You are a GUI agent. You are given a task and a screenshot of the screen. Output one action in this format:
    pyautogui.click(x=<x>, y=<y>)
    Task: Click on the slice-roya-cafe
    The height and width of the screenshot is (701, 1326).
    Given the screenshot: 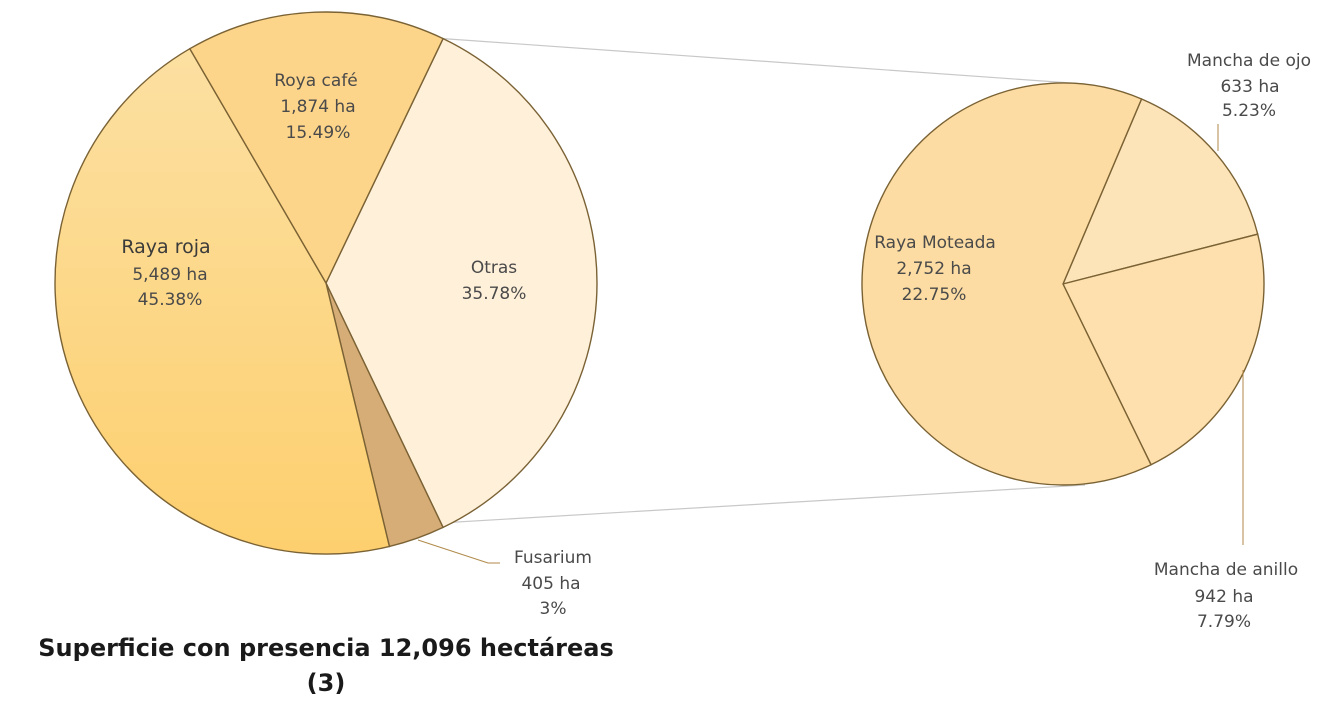 What is the action you would take?
    pyautogui.click(x=316, y=148)
    